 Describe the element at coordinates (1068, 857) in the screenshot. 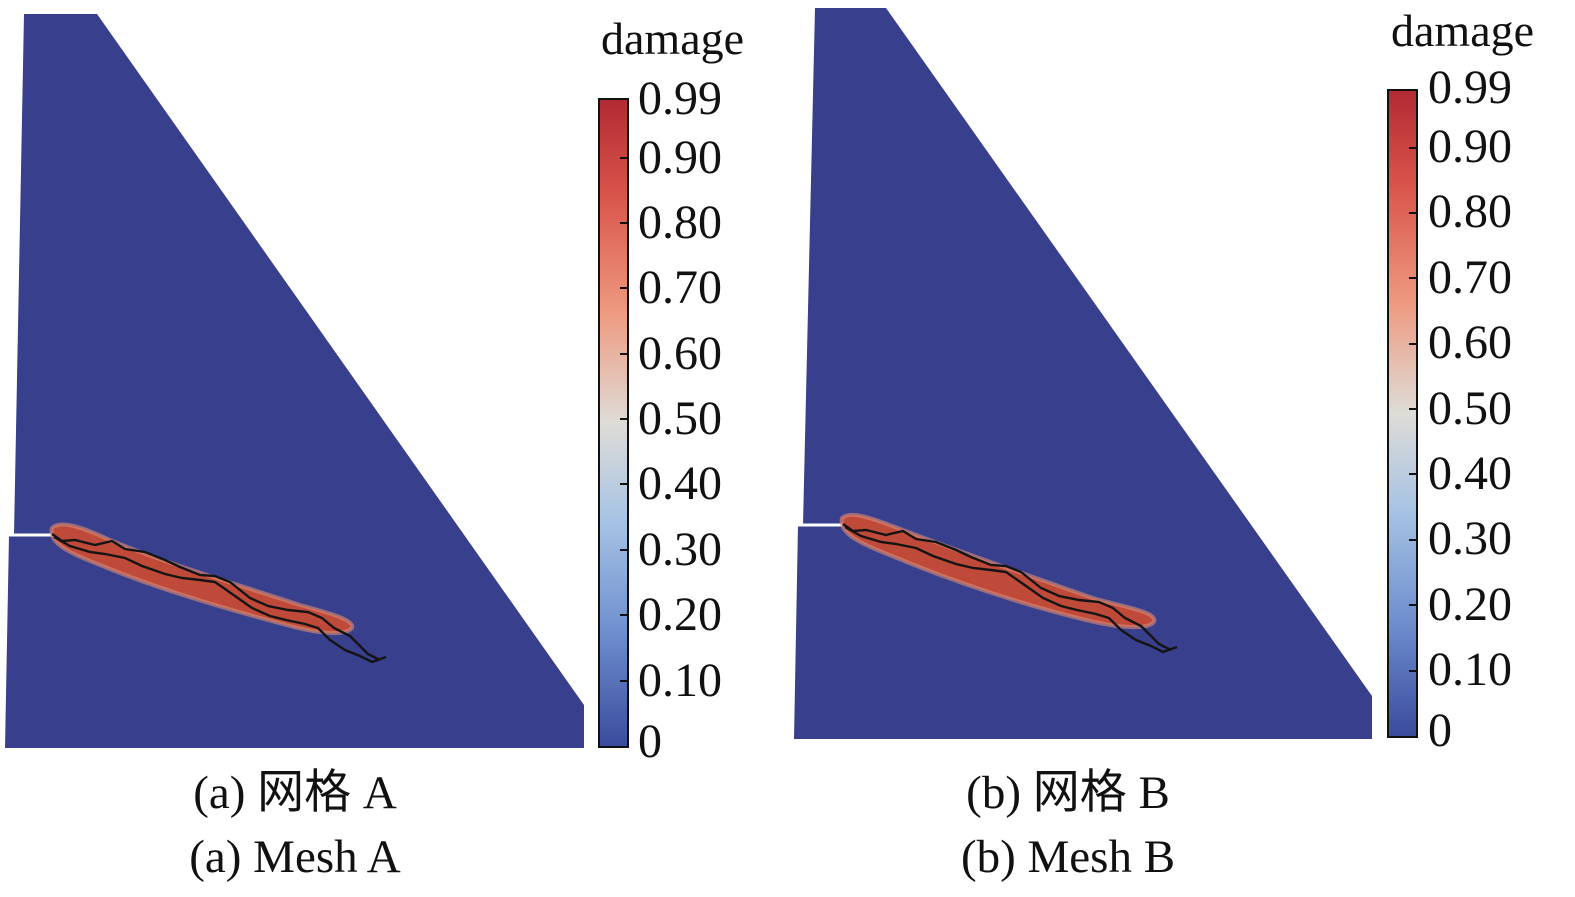

I see `caption-english: (b) Mesh B` at that location.